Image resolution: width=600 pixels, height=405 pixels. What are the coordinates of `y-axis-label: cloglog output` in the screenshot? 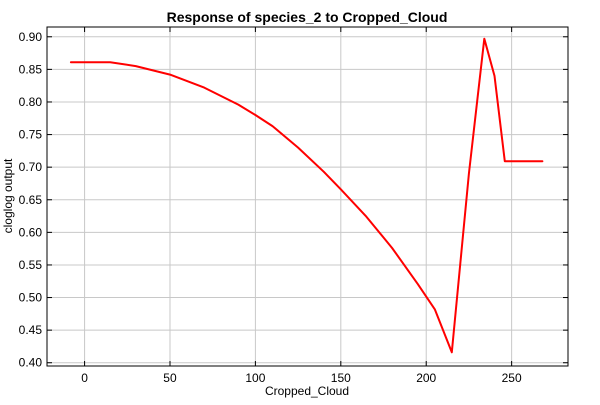 It's located at (8, 195).